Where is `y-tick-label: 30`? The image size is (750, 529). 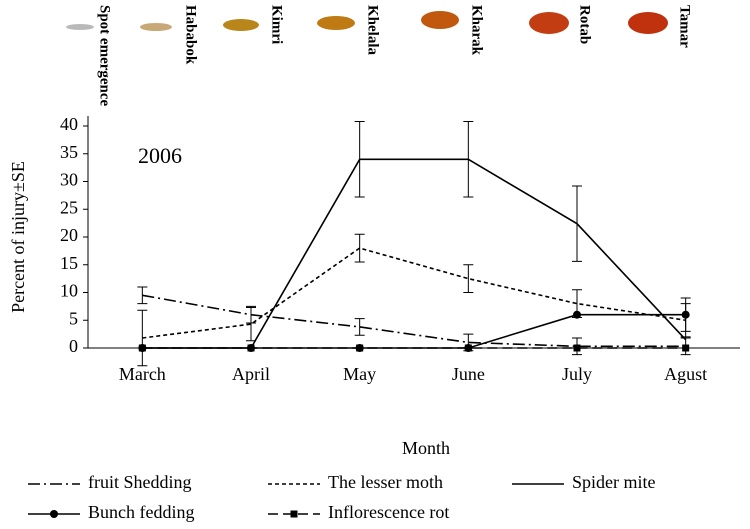 y-tick-label: 30 is located at coordinates (69, 180).